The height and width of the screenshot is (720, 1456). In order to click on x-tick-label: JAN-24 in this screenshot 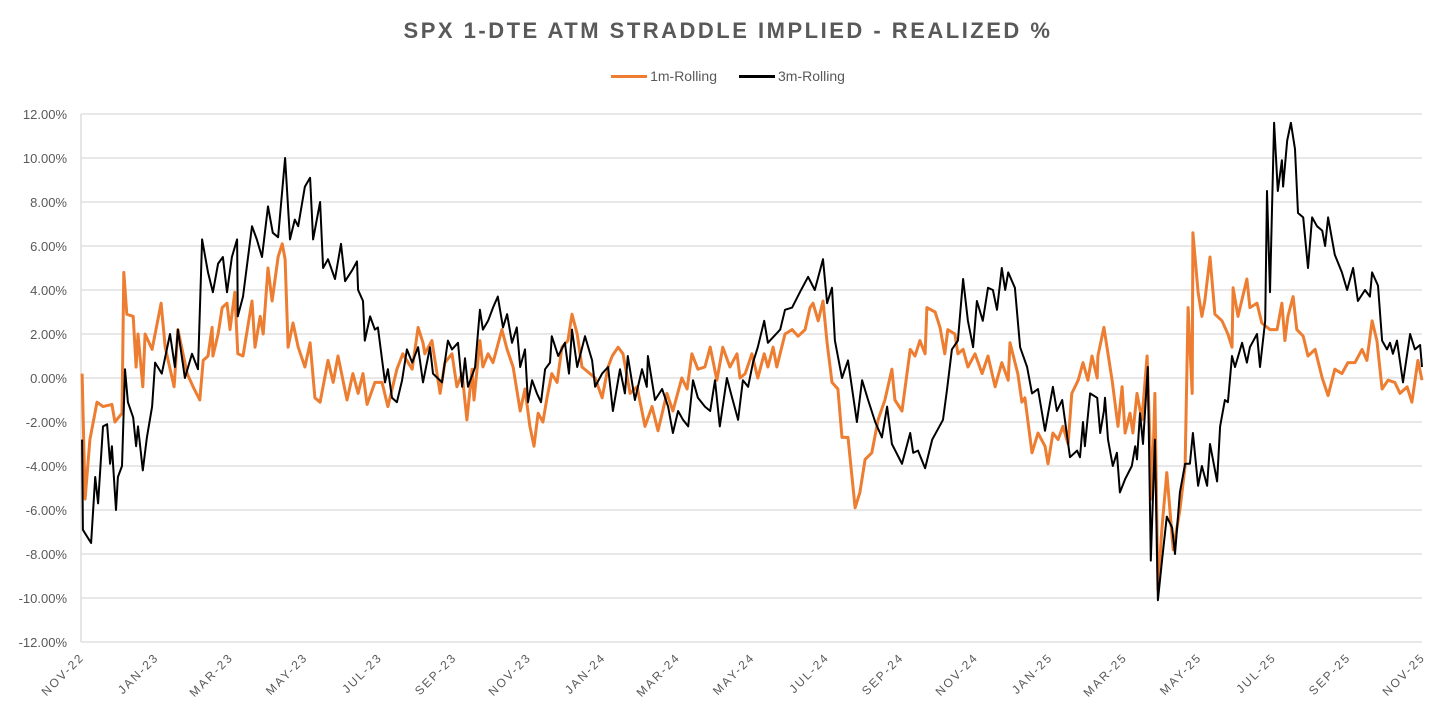, I will do `click(585, 673)`.